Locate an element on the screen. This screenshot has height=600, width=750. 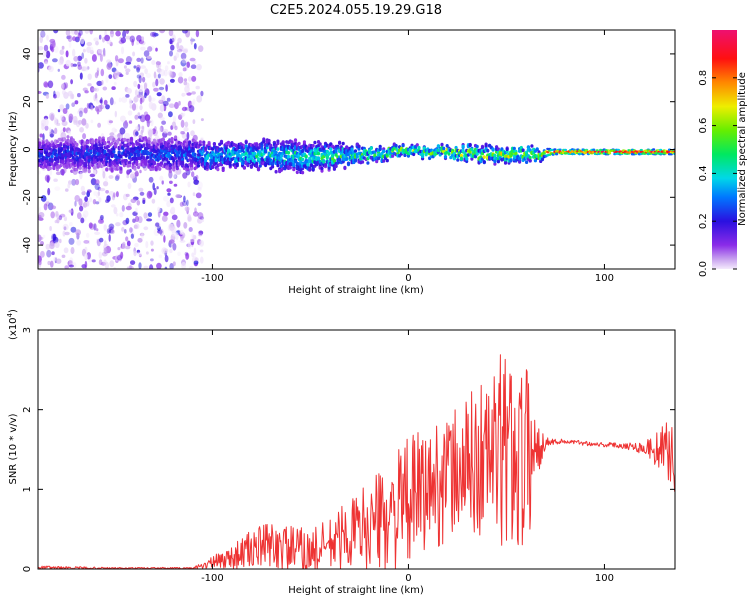
colorbar-tick-label: 0.4 is located at coordinates (703, 173).